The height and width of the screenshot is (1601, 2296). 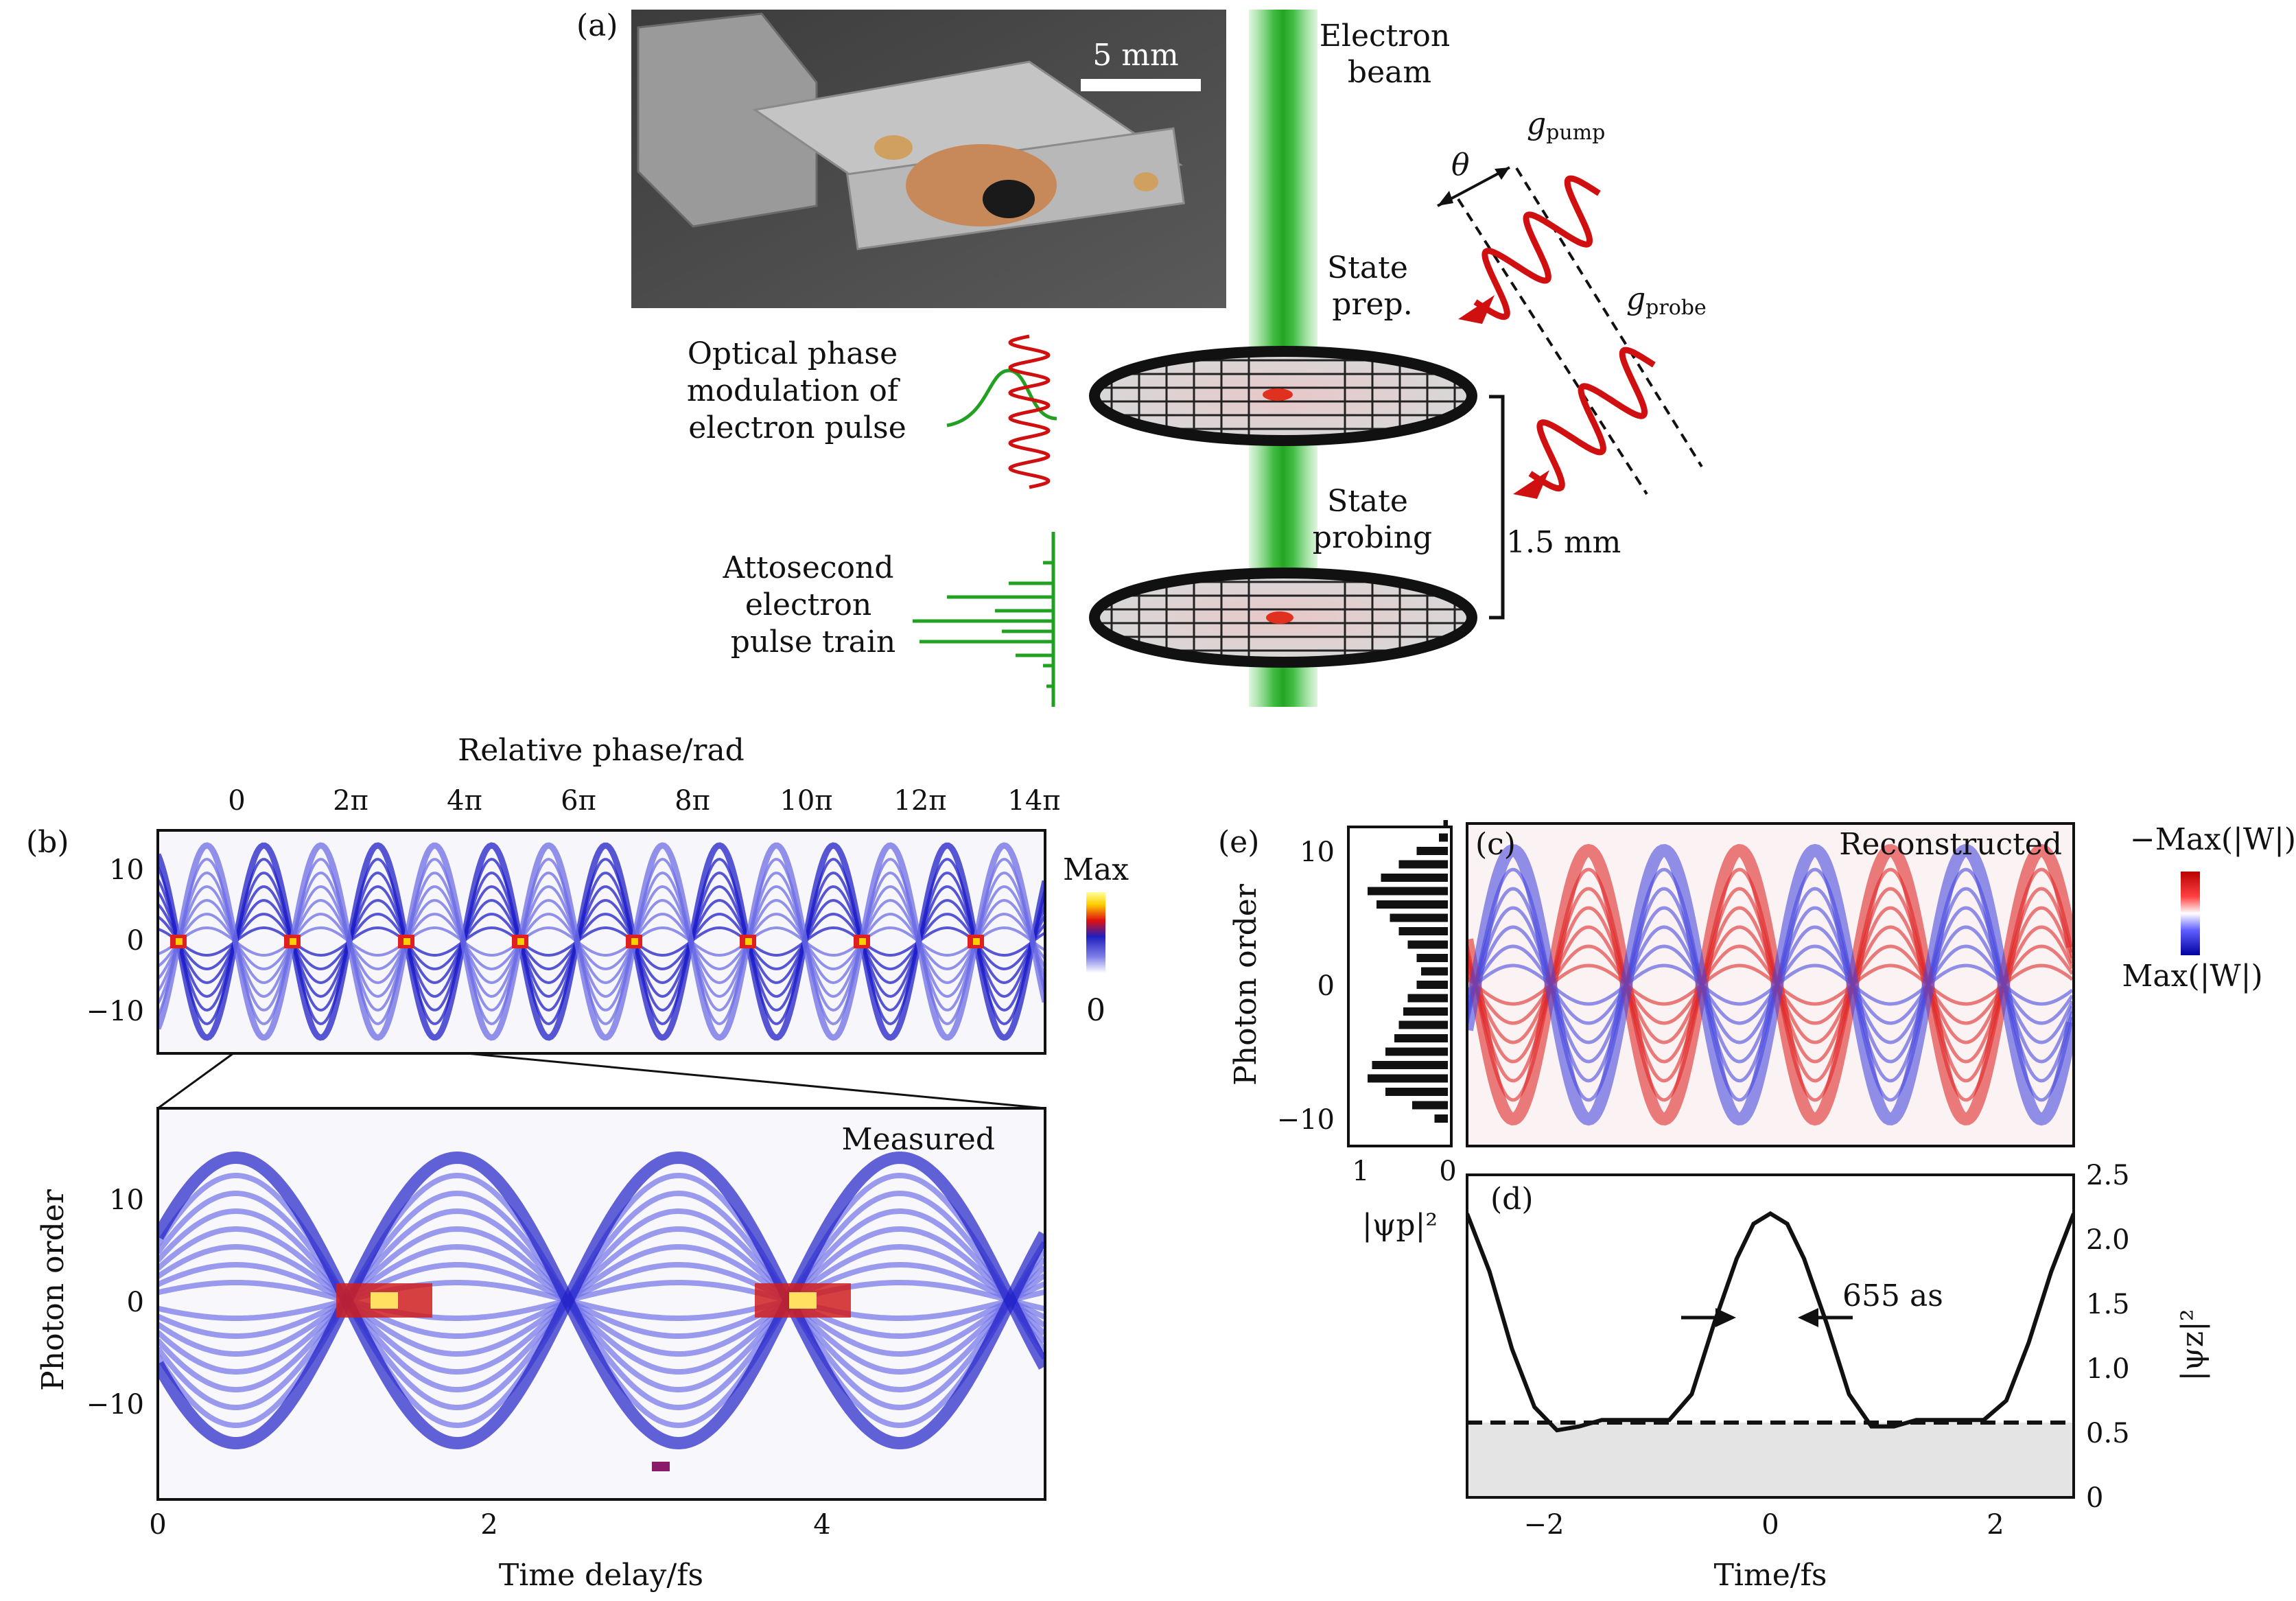 What do you see at coordinates (1033, 801) in the screenshot?
I see `phase-tick: 14π` at bounding box center [1033, 801].